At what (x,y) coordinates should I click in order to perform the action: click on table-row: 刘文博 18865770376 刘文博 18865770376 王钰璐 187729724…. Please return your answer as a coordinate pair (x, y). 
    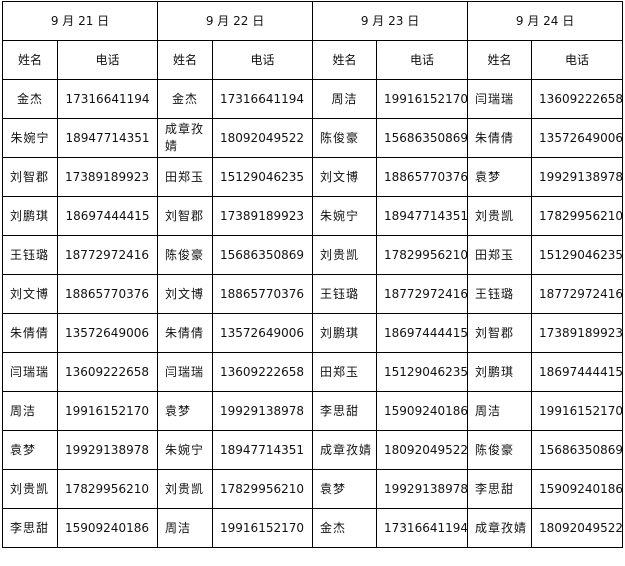
    Looking at the image, I should click on (313, 294).